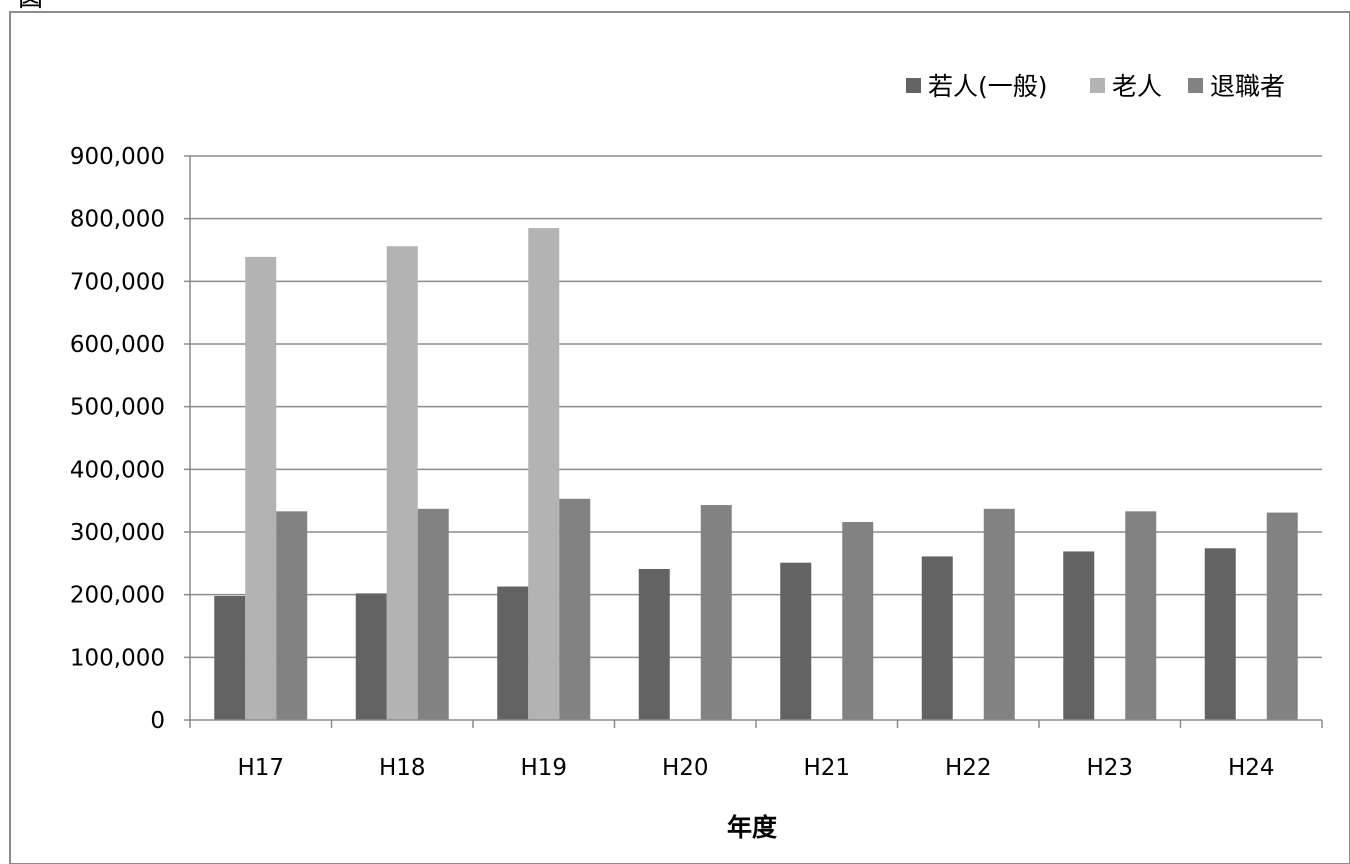 This screenshot has height=864, width=1350. I want to click on legend: 若人(一般) 老人 退職者, so click(1095, 86).